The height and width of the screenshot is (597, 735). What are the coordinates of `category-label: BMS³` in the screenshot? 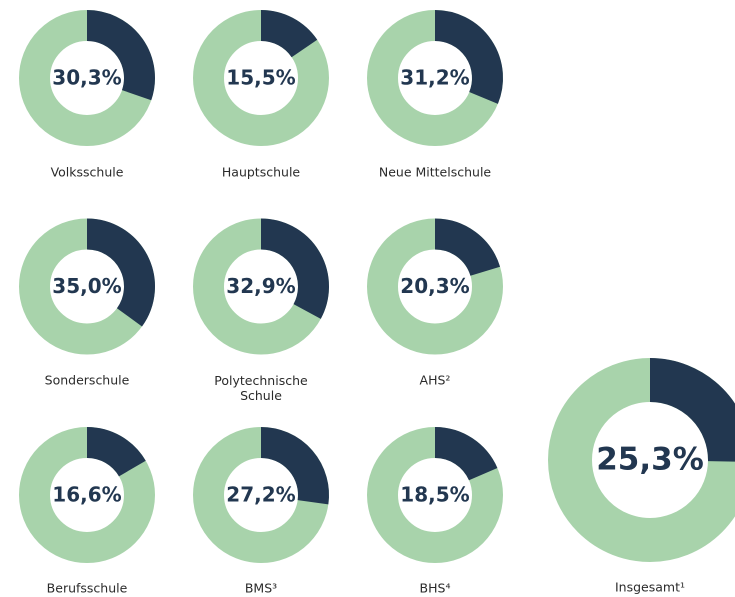 It's located at (261, 588).